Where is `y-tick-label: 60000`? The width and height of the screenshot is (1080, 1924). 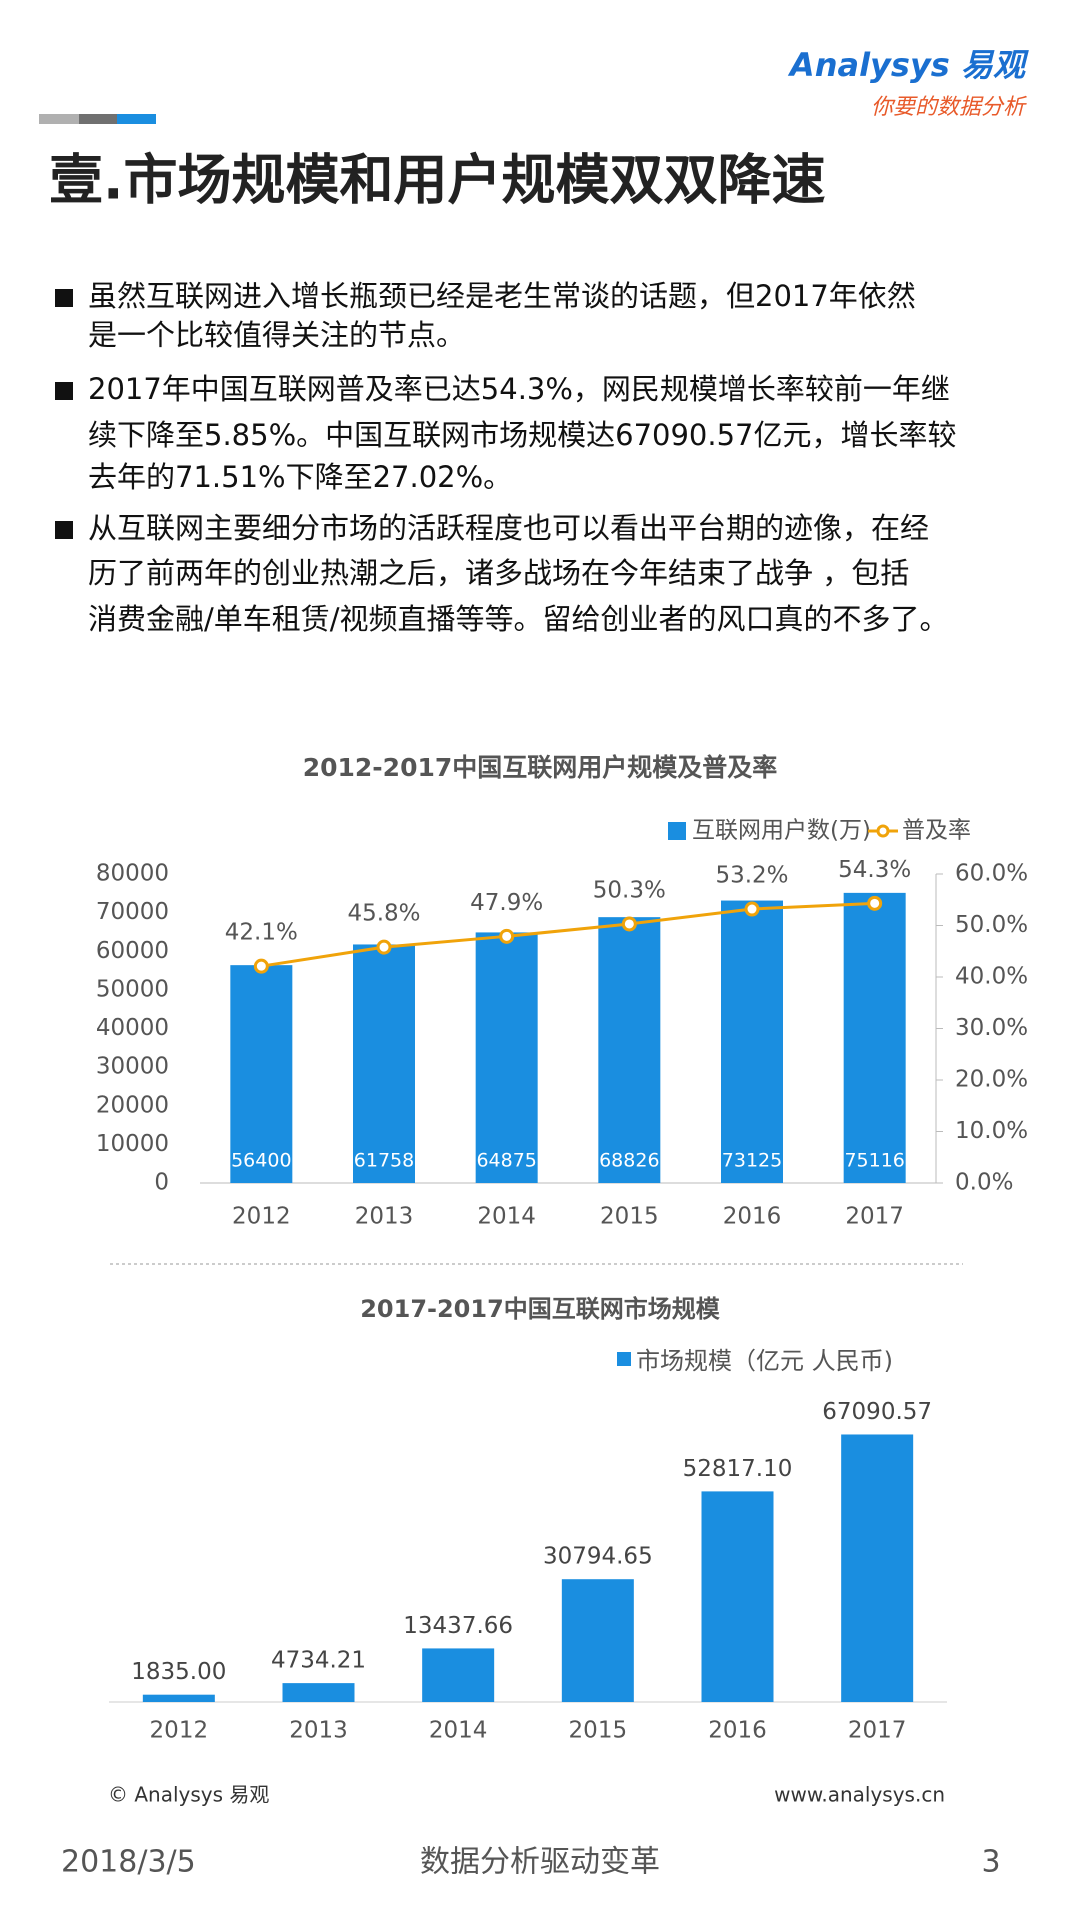
y-tick-label: 60000 is located at coordinates (132, 951).